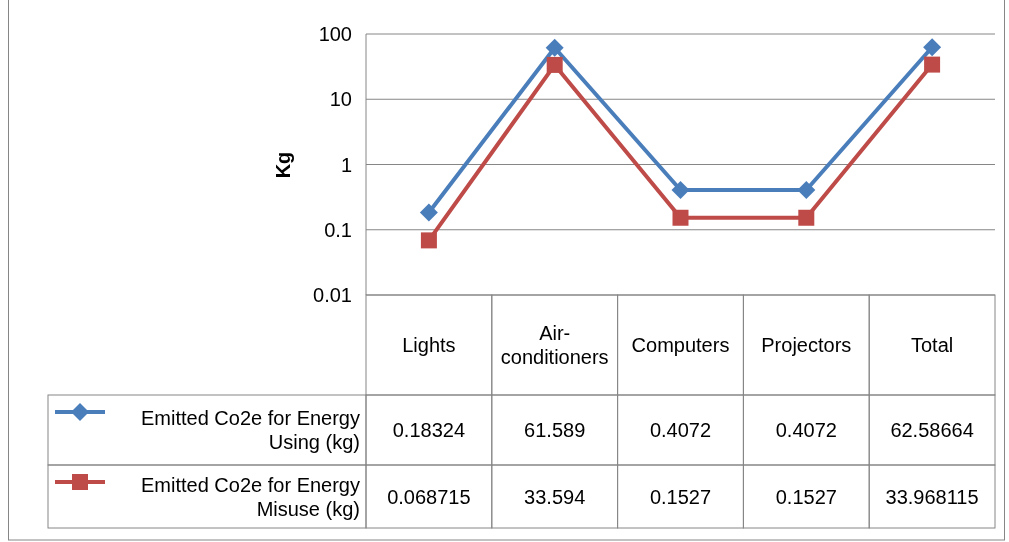  I want to click on legend-label: Emitted Co2e for Energy Using (kg), so click(250, 430).